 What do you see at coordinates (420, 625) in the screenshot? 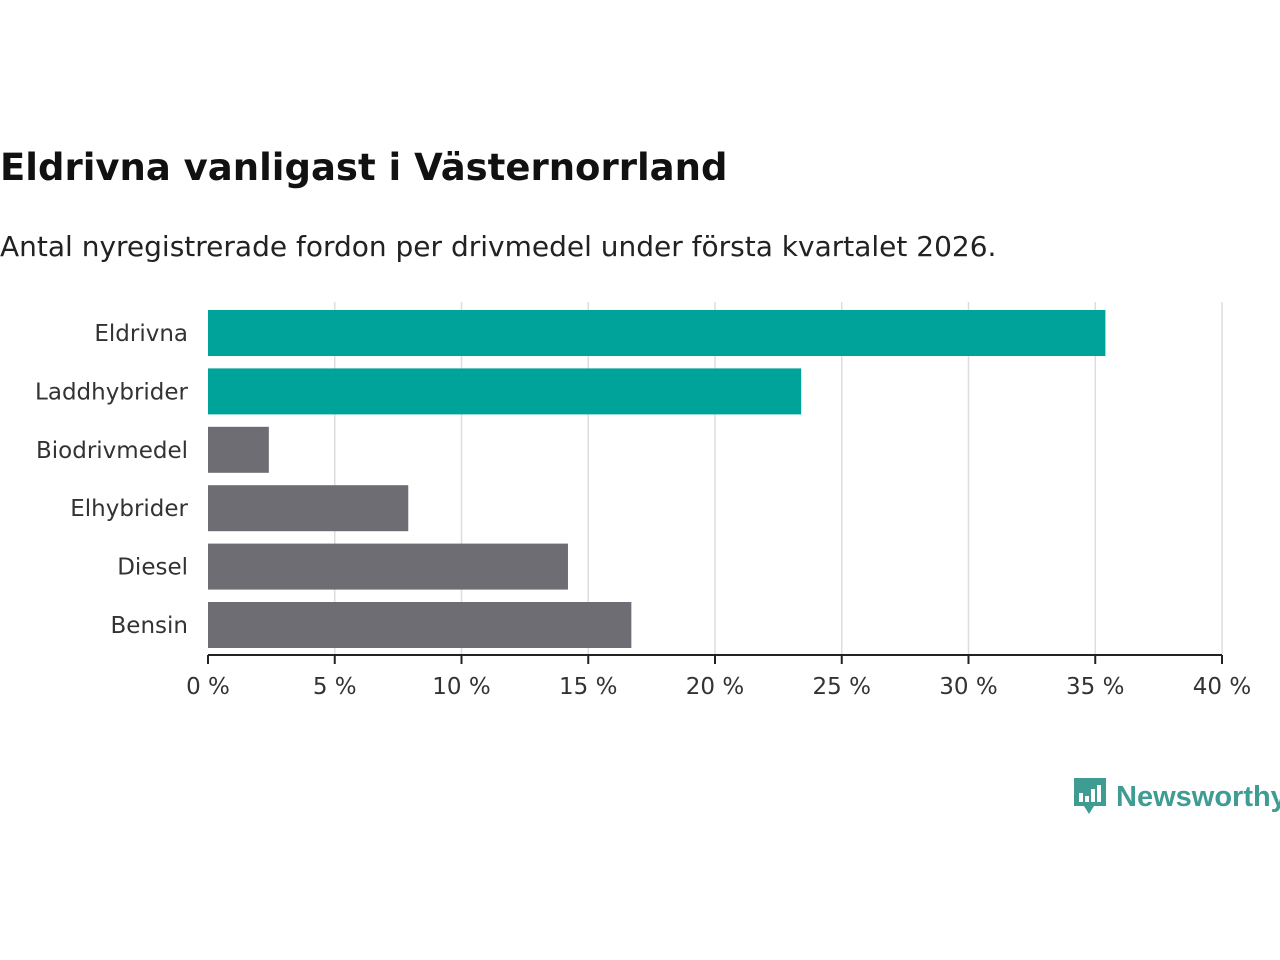
I see `bar-bensin` at bounding box center [420, 625].